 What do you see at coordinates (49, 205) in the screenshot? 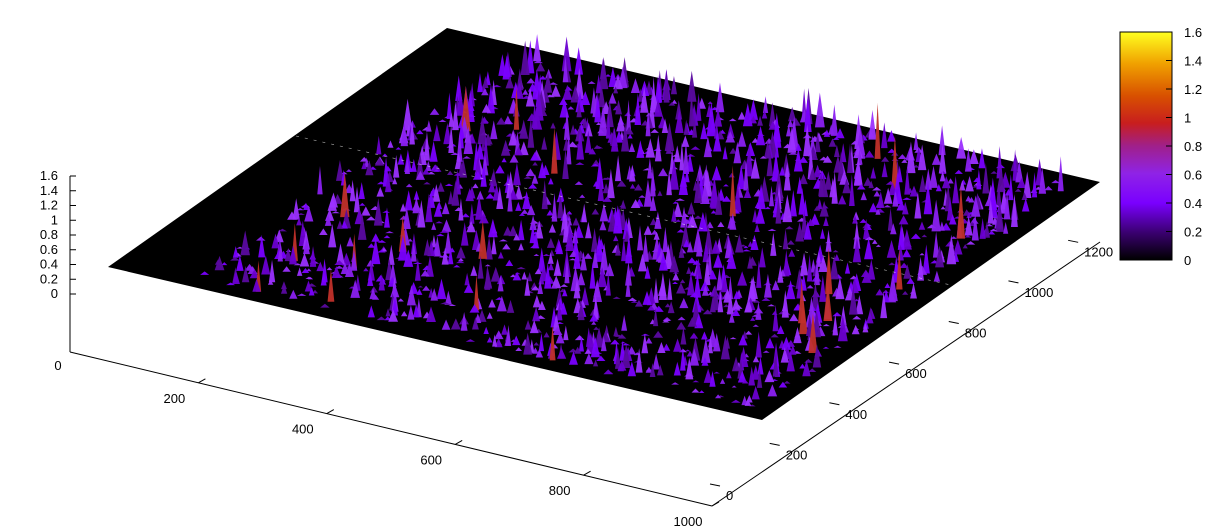
I see `z-tick-label: 1.2` at bounding box center [49, 205].